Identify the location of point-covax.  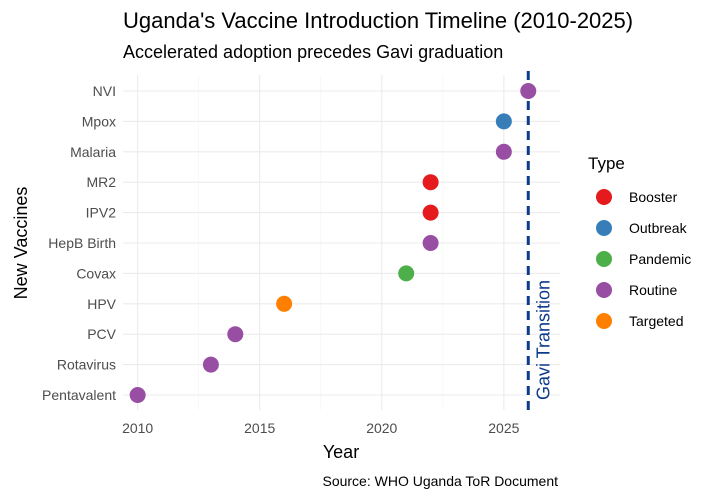
(406, 273).